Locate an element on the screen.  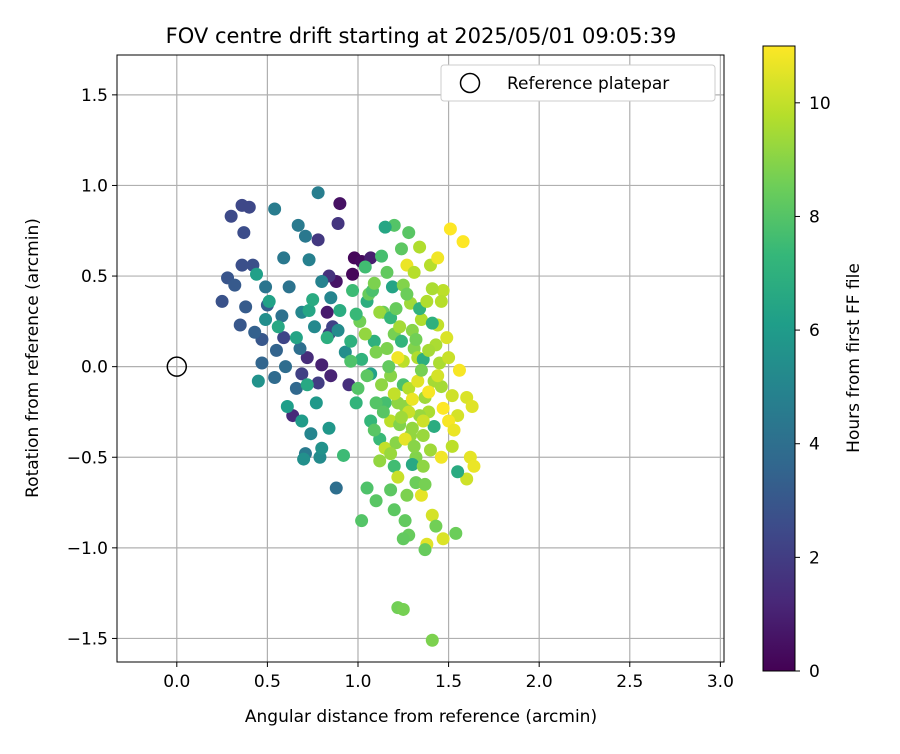
legend-marker-icon is located at coordinates (470, 83).